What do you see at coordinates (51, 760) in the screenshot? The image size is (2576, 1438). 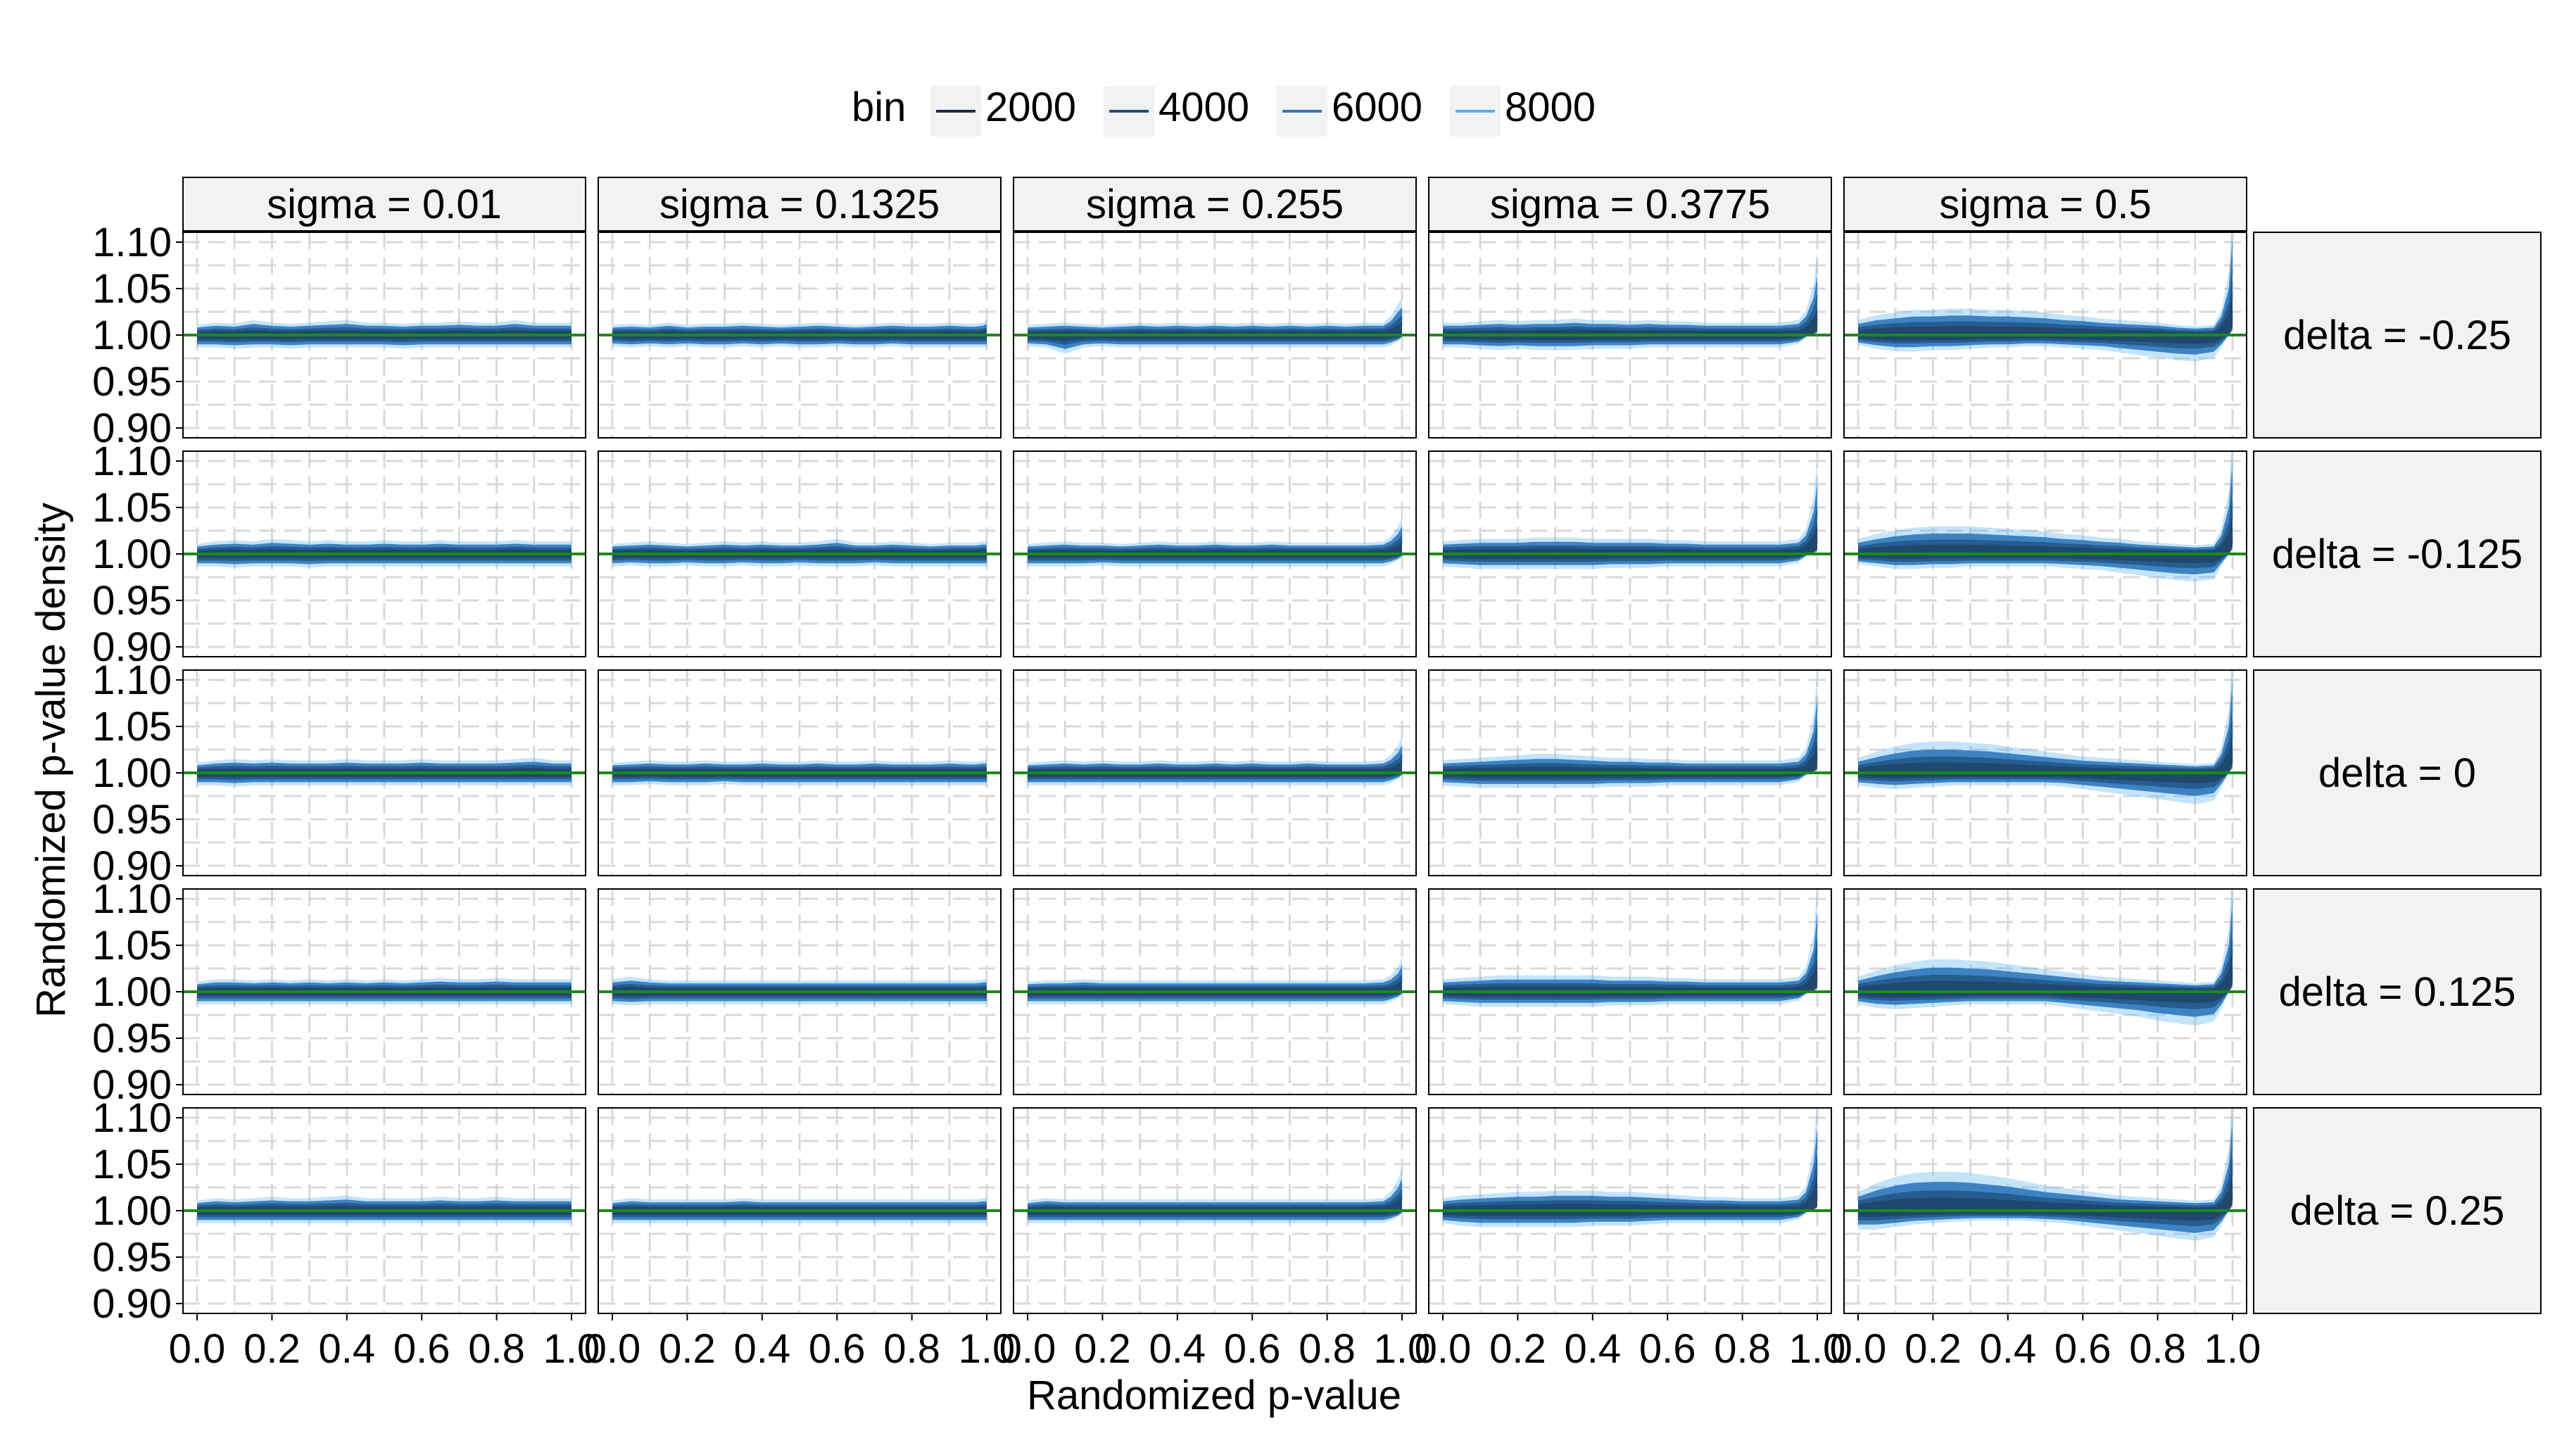 I see `y-axis-title: Randomized p-value density` at bounding box center [51, 760].